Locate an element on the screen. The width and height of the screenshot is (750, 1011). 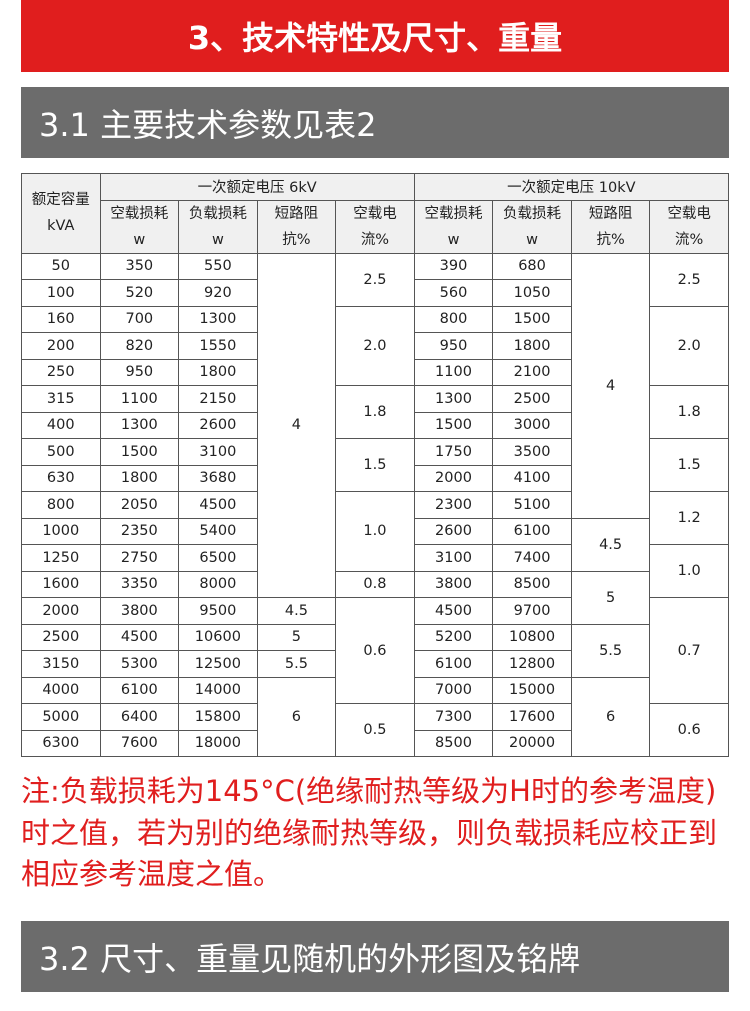
no-load-current-10kv-cell: 1.0 is located at coordinates (689, 571).